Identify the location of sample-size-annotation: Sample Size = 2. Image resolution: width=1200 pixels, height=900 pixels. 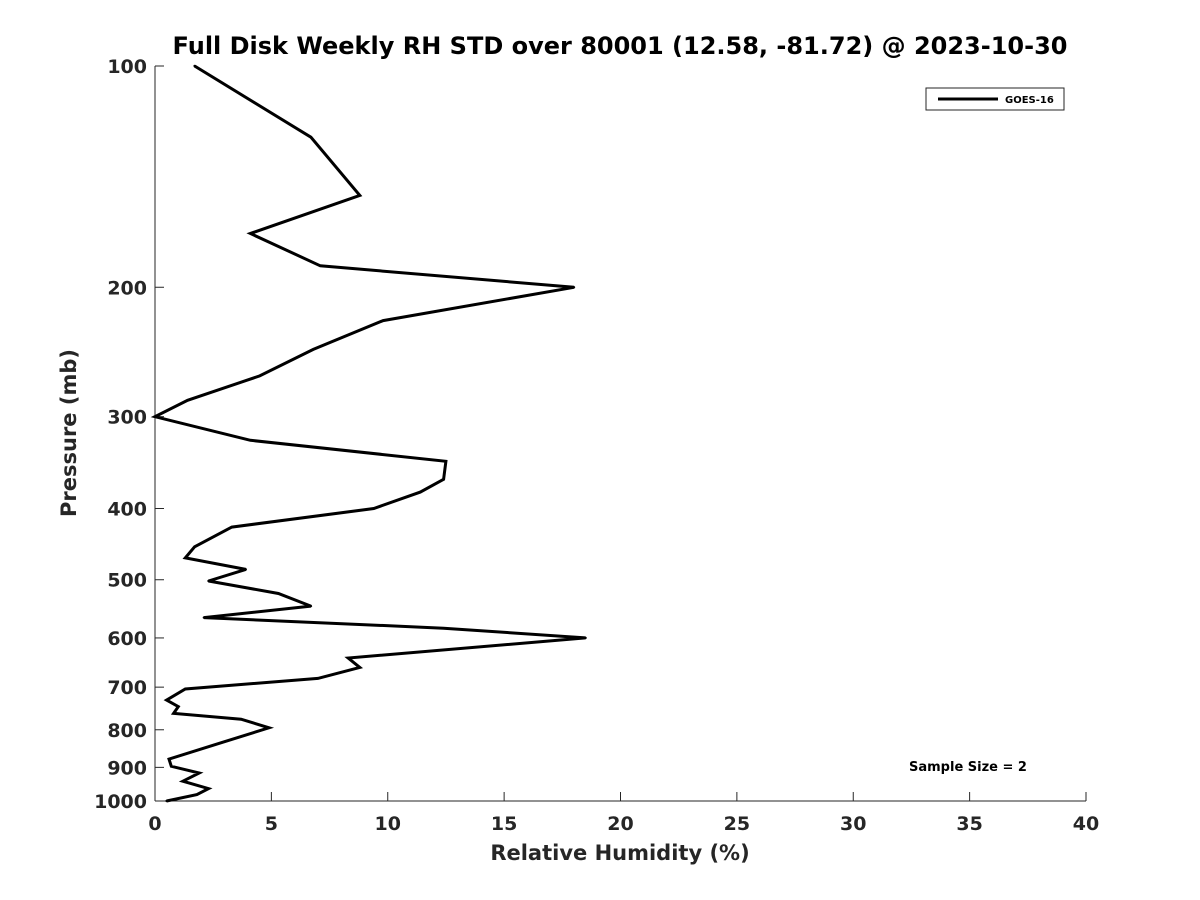
(968, 767).